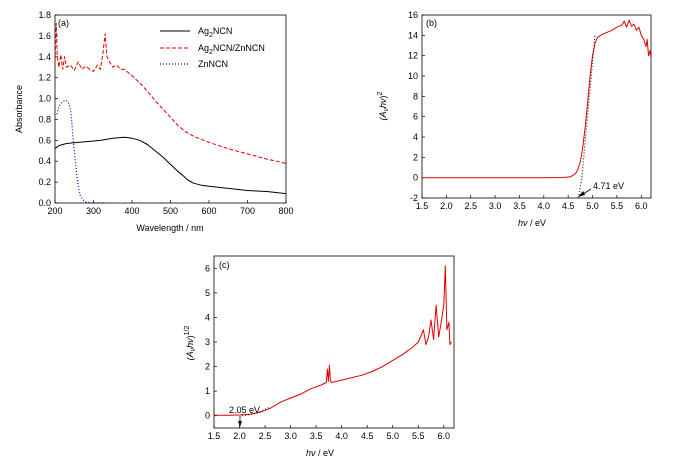  Describe the element at coordinates (568, 206) in the screenshot. I see `panel-b-x-tick-label: 4.5` at that location.